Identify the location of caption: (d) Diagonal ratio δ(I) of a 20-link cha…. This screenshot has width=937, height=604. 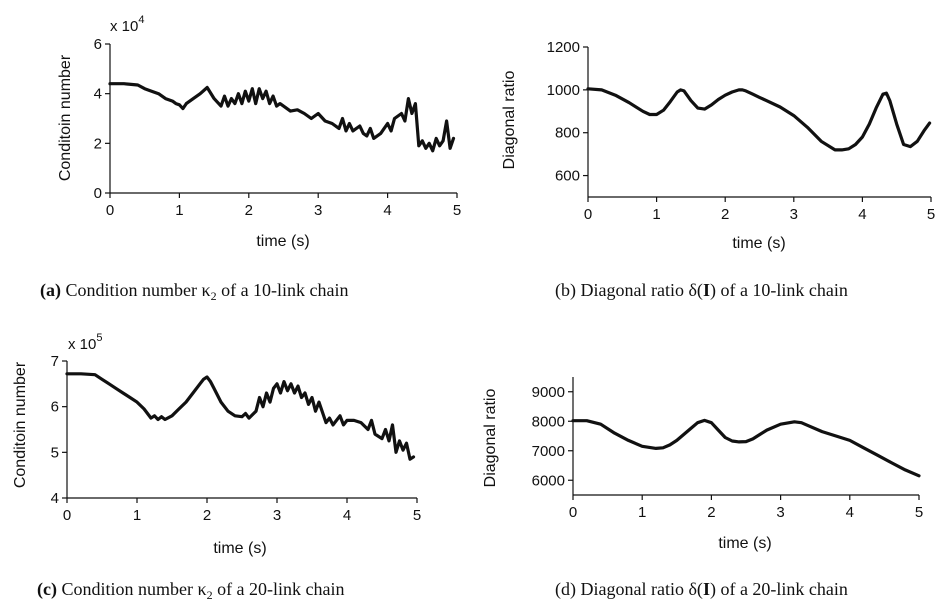
(701, 589).